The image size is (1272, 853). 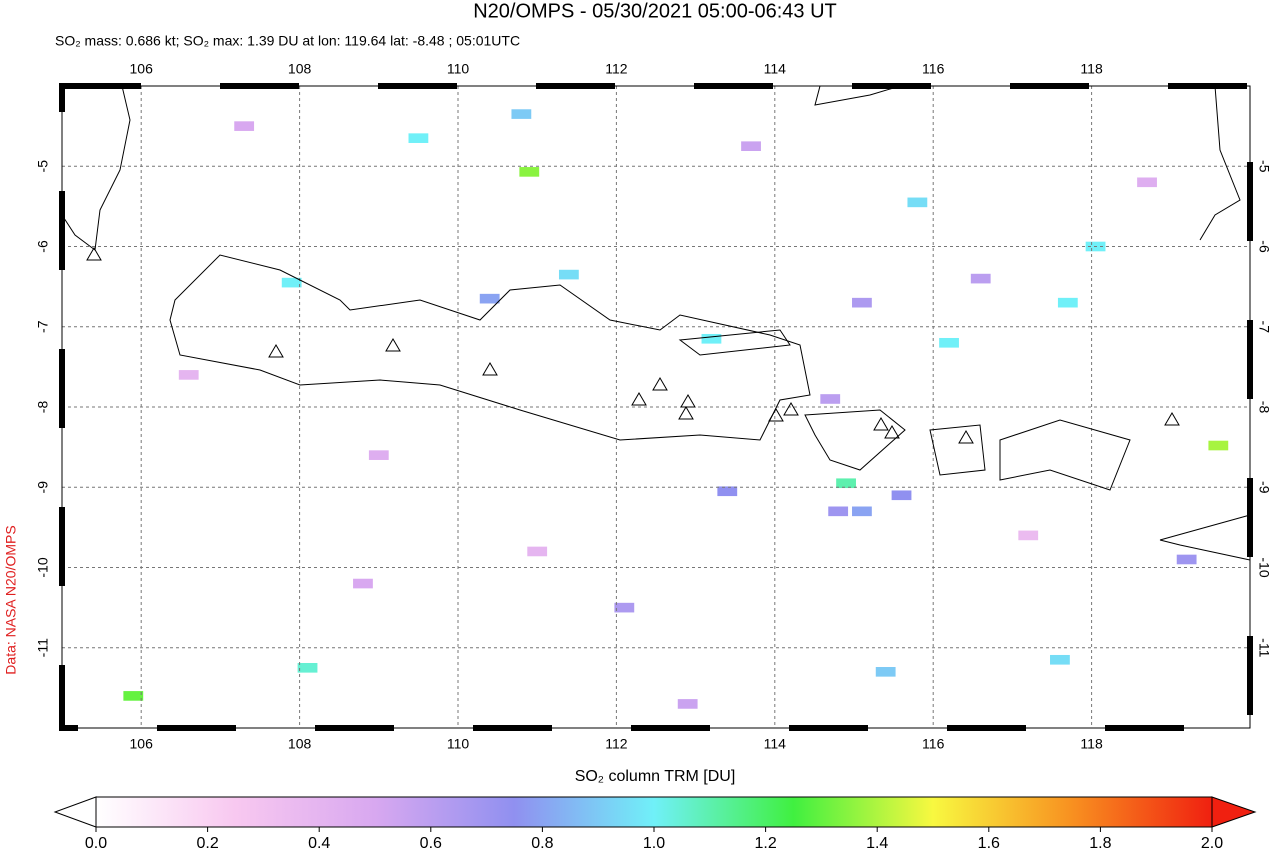 I want to click on colorbar-tick-label: 1.8, so click(x=1100, y=843).